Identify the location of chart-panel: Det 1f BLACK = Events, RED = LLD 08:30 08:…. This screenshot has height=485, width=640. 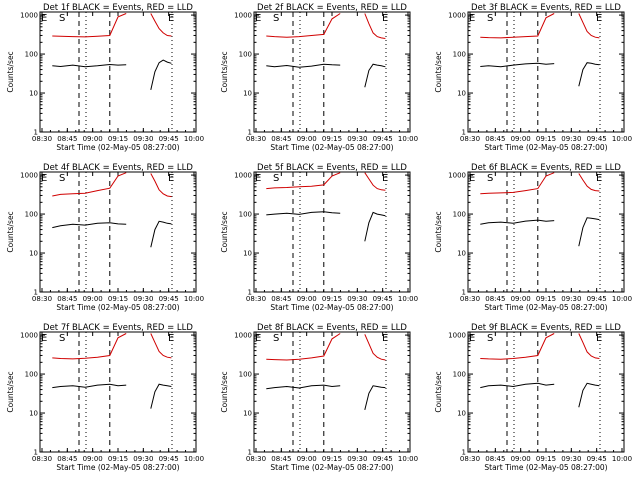
(105, 77).